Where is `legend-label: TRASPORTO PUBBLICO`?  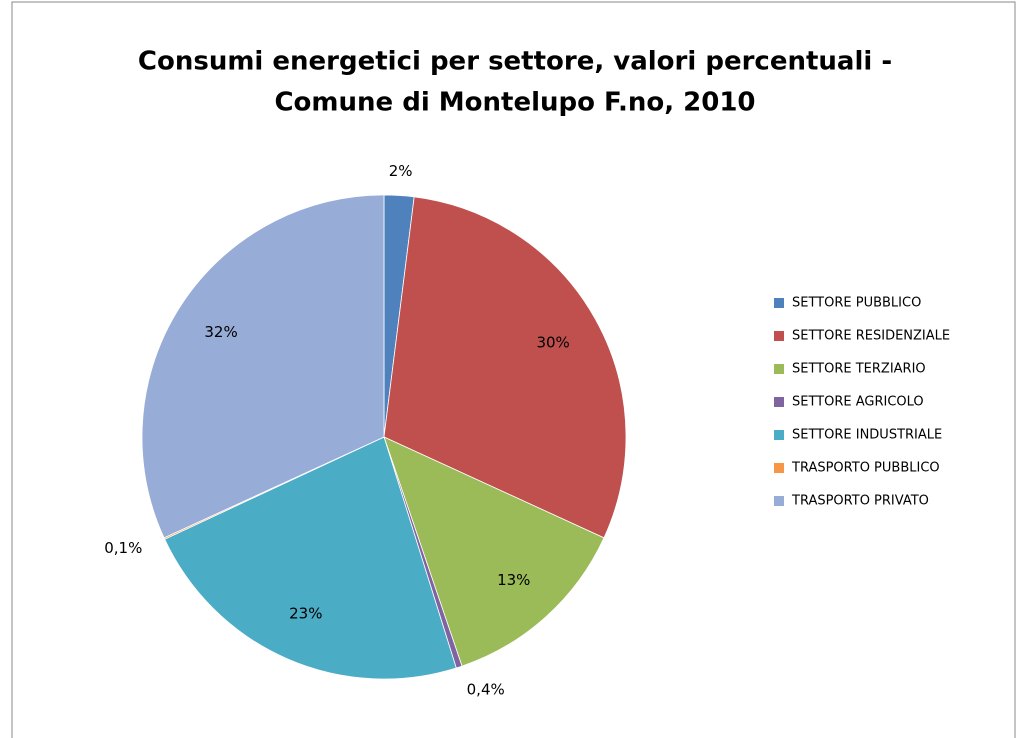 legend-label: TRASPORTO PUBBLICO is located at coordinates (865, 468).